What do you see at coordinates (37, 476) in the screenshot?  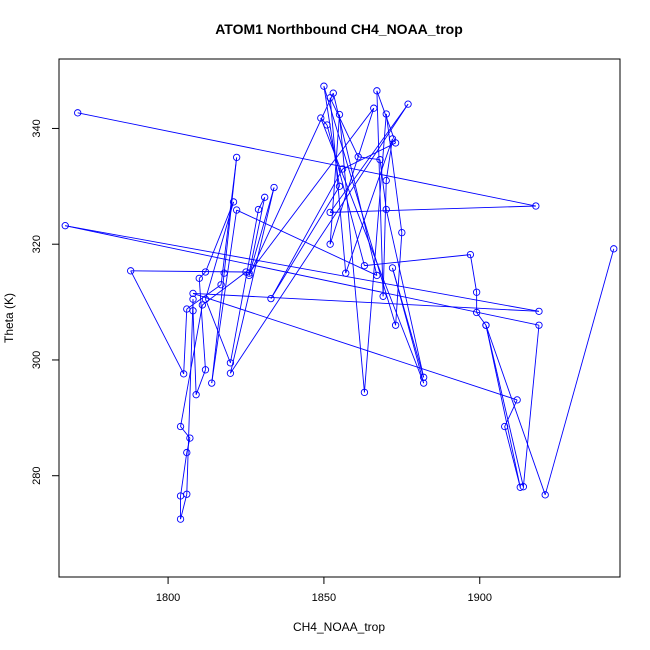 I see `y-tick-label: 280` at bounding box center [37, 476].